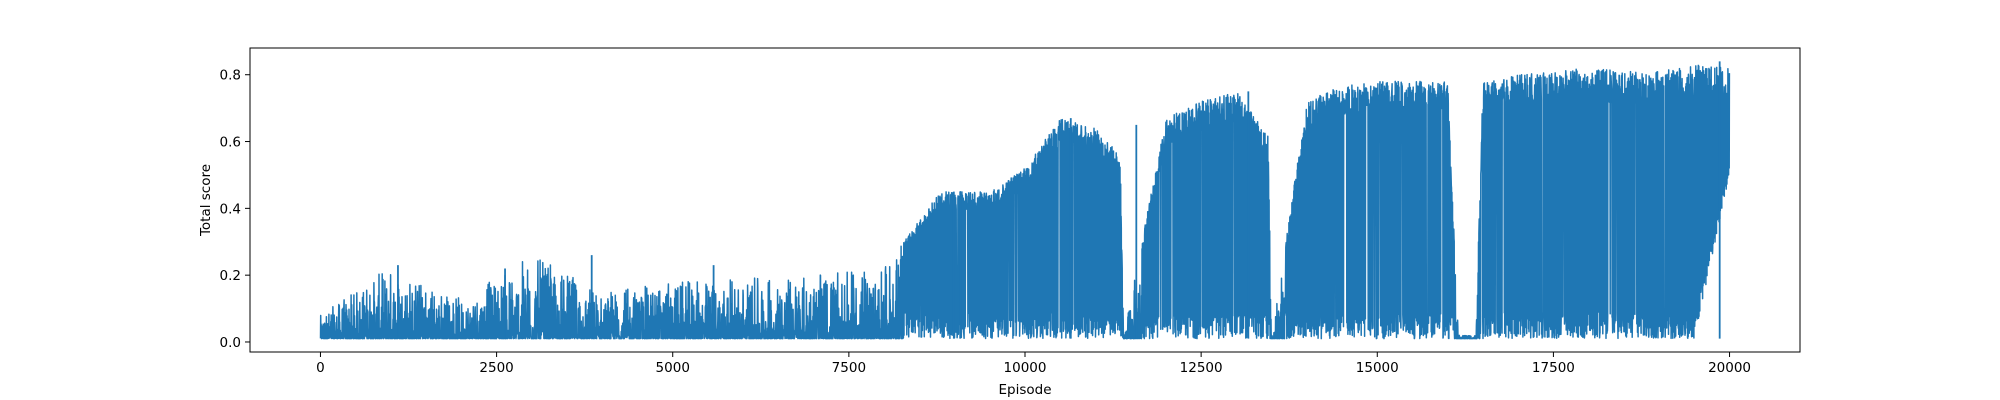 The height and width of the screenshot is (400, 2000). What do you see at coordinates (230, 343) in the screenshot?
I see `y-tick-label: 0.0` at bounding box center [230, 343].